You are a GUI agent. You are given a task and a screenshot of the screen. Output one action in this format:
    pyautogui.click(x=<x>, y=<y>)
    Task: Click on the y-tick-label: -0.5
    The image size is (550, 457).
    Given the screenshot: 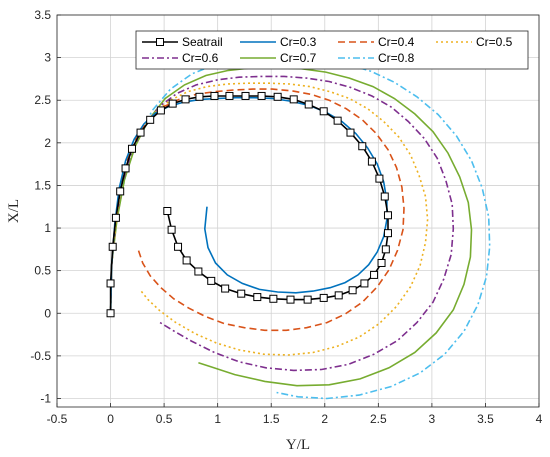 What is the action you would take?
    pyautogui.click(x=40, y=356)
    